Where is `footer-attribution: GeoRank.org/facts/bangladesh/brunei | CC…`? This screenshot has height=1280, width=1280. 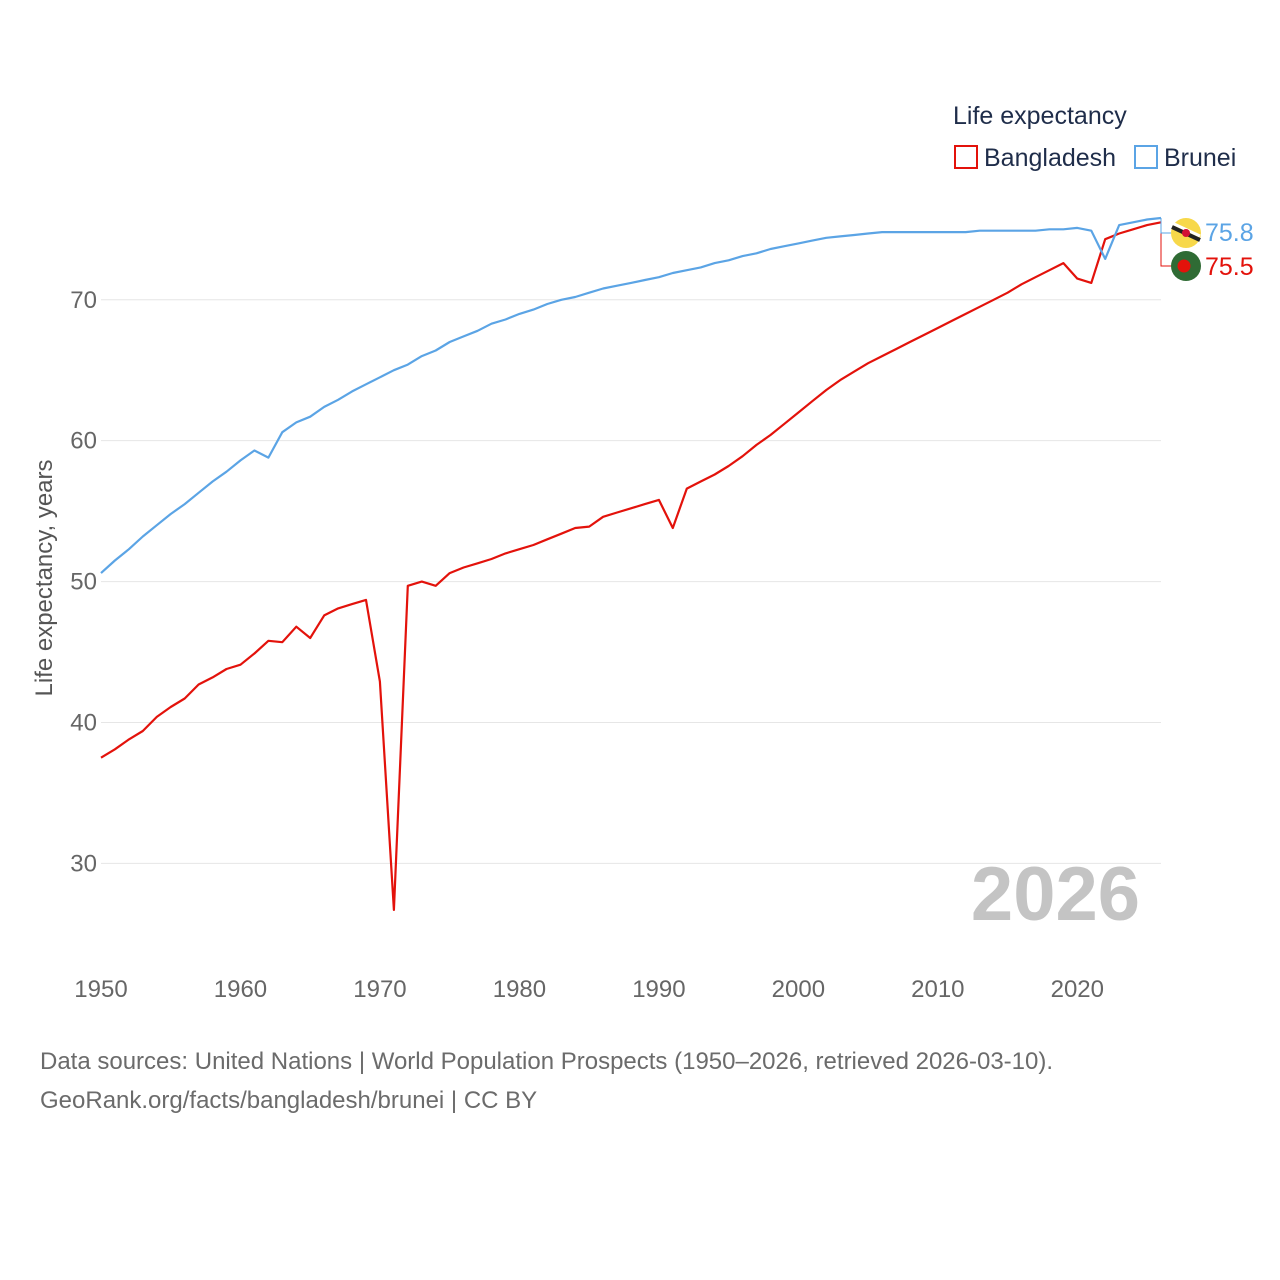
footer-attribution: GeoRank.org/facts/bangladesh/brunei | CC… is located at coordinates (289, 1100).